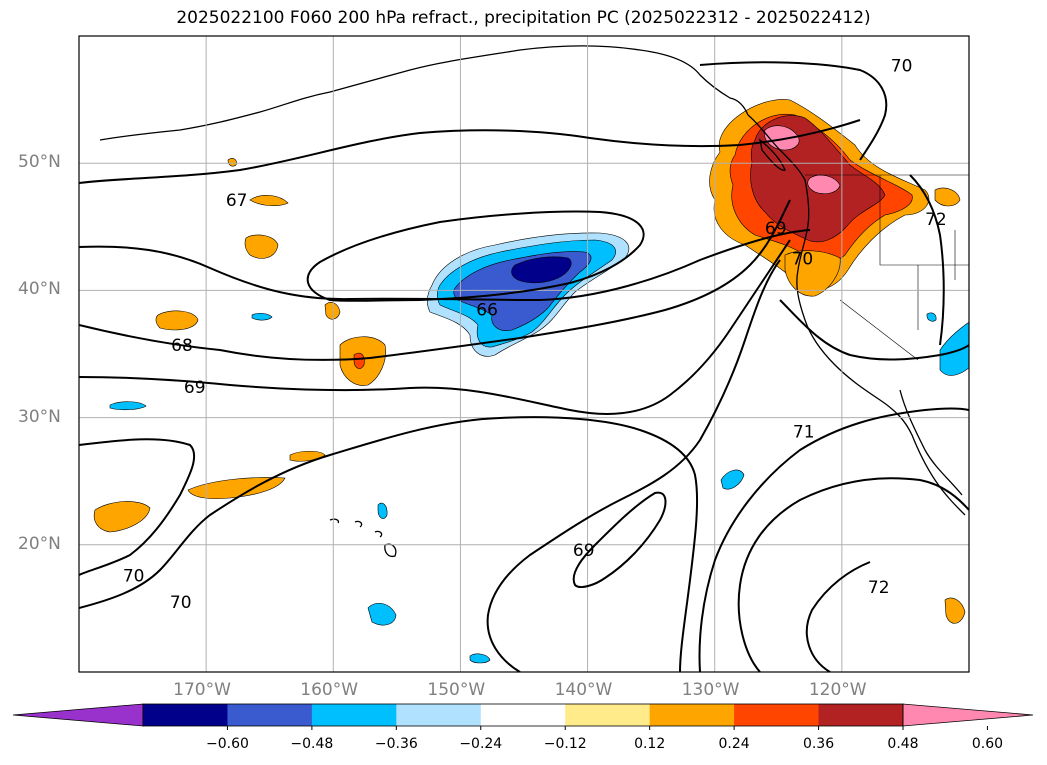 This screenshot has width=1047, height=765. I want to click on precip-patch-1-core, so click(359, 360).